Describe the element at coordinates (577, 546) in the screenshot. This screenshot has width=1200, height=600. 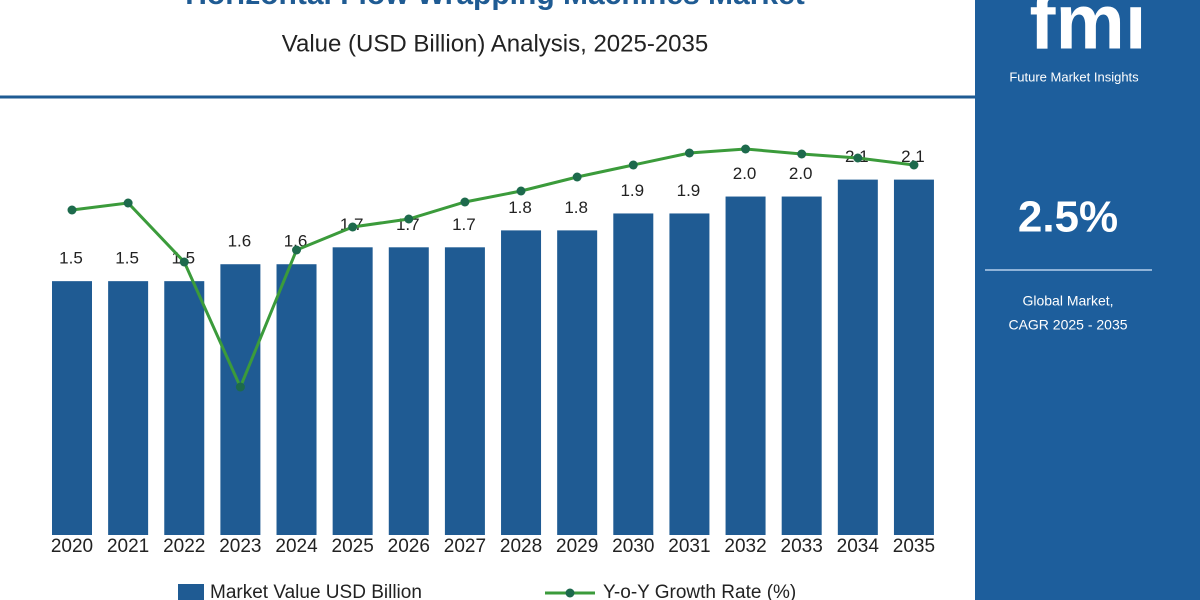
I see `x-tick-label: 2029` at that location.